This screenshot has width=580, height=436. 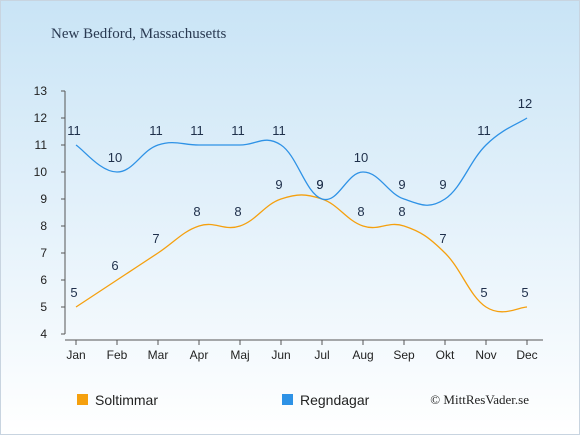 What do you see at coordinates (239, 355) in the screenshot?
I see `x-tick-label: Maj` at bounding box center [239, 355].